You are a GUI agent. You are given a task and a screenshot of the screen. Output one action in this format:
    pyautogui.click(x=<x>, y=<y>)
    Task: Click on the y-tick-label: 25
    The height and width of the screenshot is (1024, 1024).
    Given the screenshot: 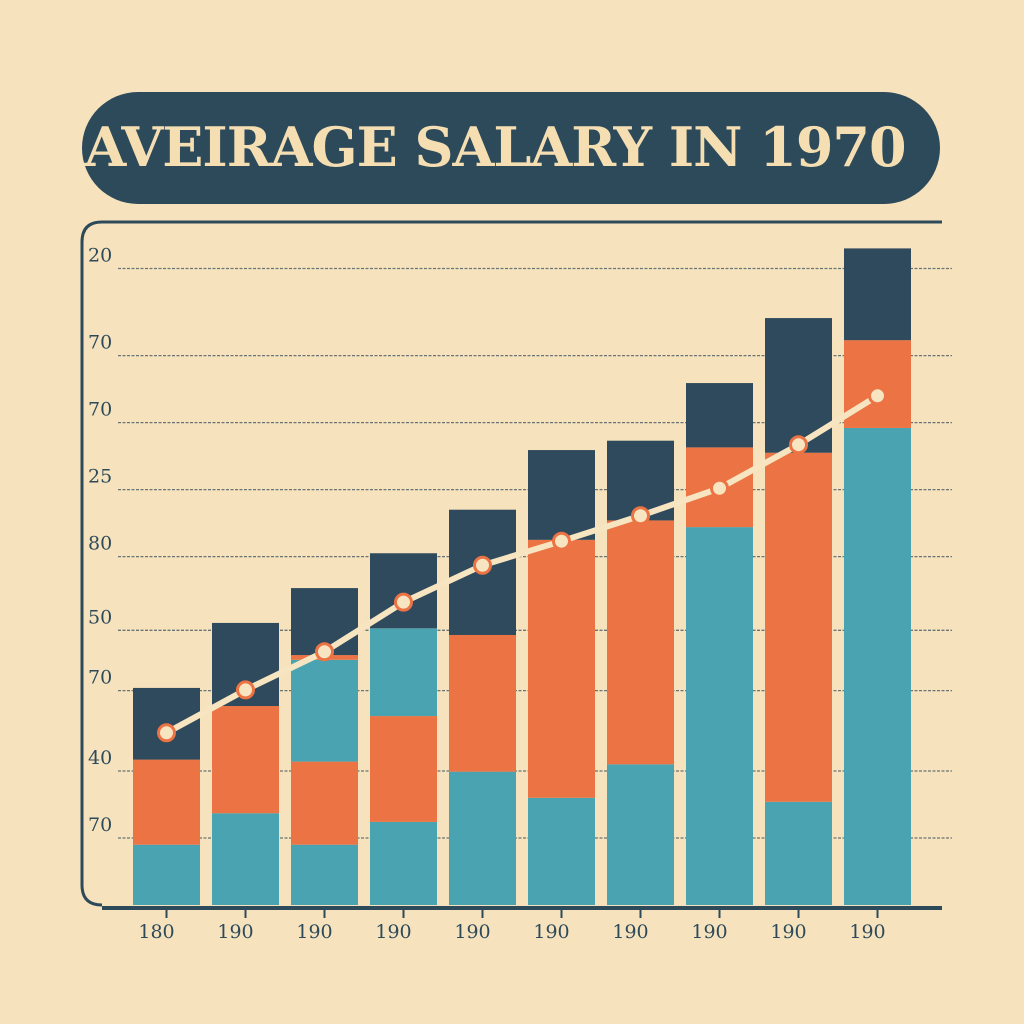 What is the action you would take?
    pyautogui.click(x=100, y=477)
    